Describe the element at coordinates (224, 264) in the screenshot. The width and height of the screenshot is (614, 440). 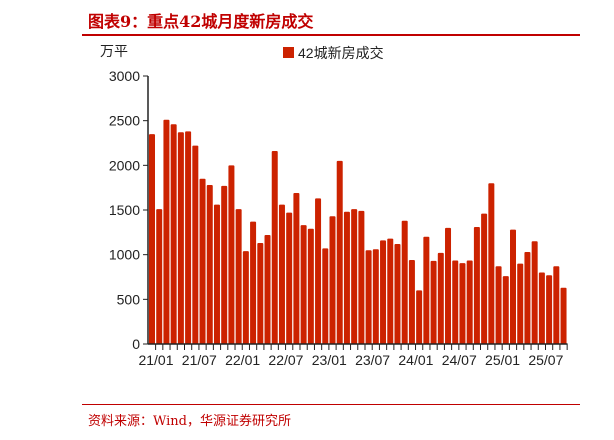
I see `bar-21/11` at that location.